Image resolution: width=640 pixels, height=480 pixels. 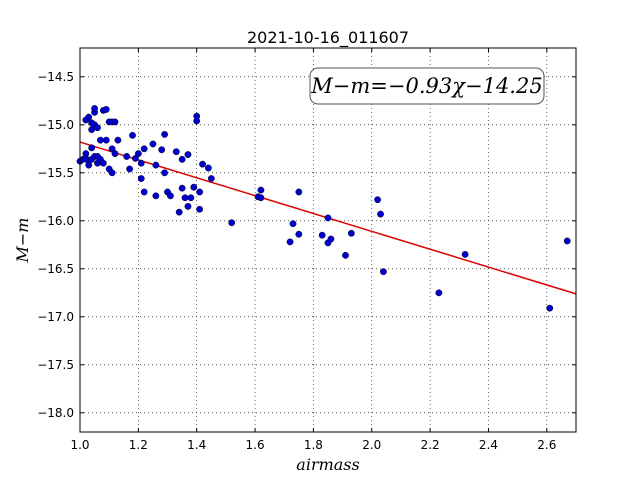 What do you see at coordinates (55, 125) in the screenshot?
I see `y-tick-label: −15.0` at bounding box center [55, 125].